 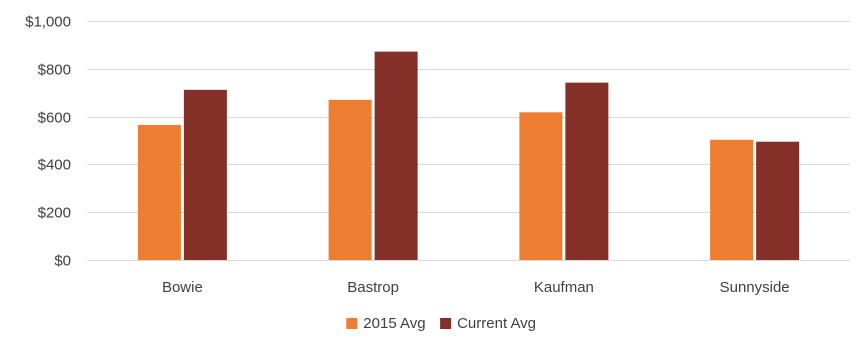 What do you see at coordinates (159, 192) in the screenshot?
I see `bar-2015-avg-bowie` at bounding box center [159, 192].